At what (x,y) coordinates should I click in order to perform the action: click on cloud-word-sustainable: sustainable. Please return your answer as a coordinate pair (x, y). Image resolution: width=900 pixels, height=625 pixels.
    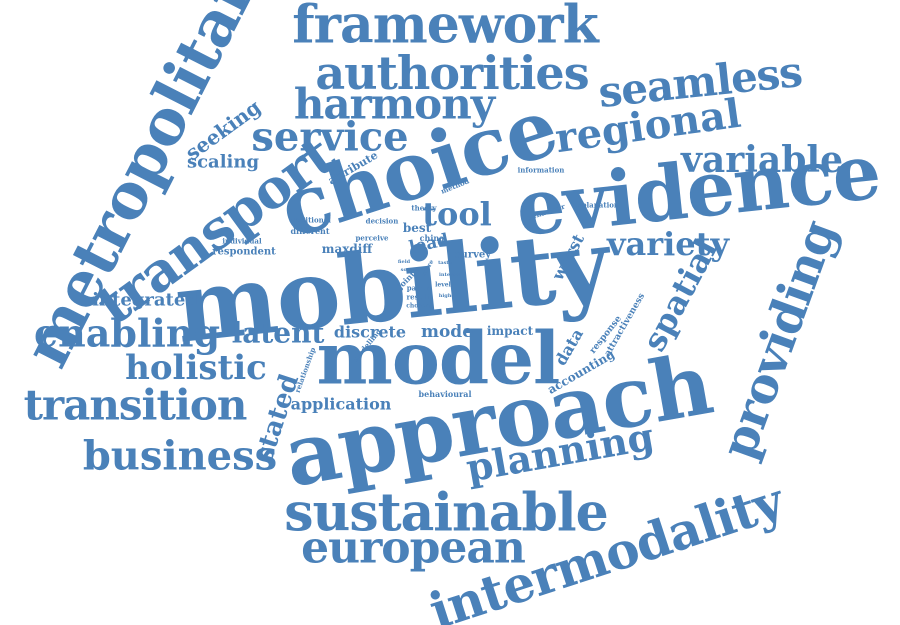
    Looking at the image, I should click on (446, 513).